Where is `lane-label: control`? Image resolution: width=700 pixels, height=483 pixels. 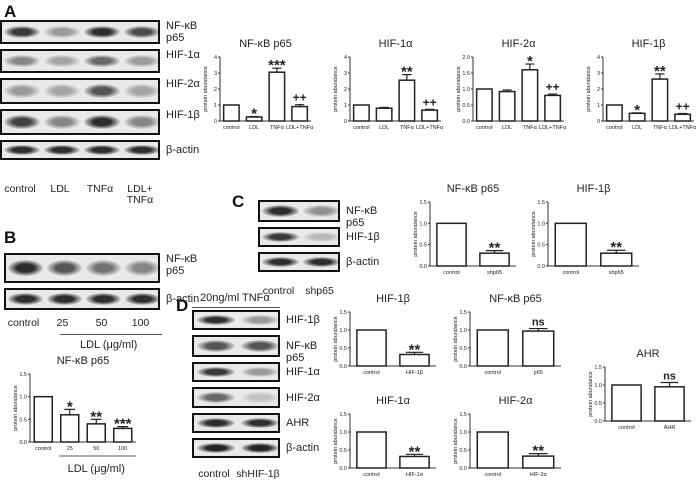
lane-label: control is located at coordinates (278, 291).